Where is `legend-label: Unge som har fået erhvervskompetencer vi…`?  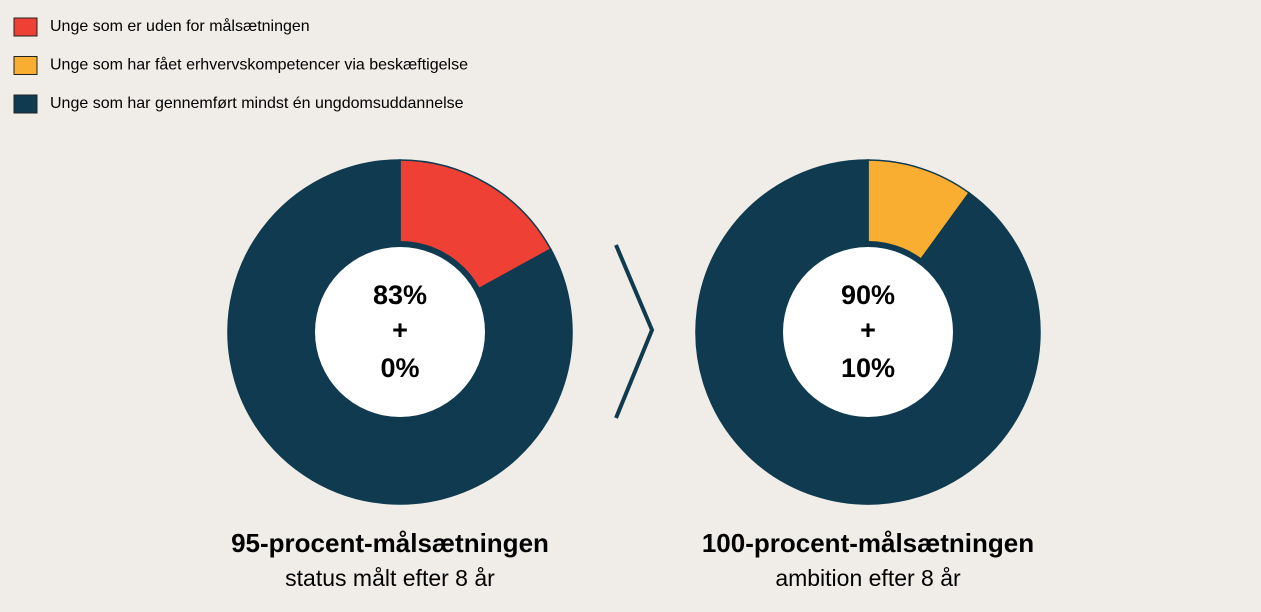 legend-label: Unge som har fået erhvervskompetencer vi… is located at coordinates (259, 65).